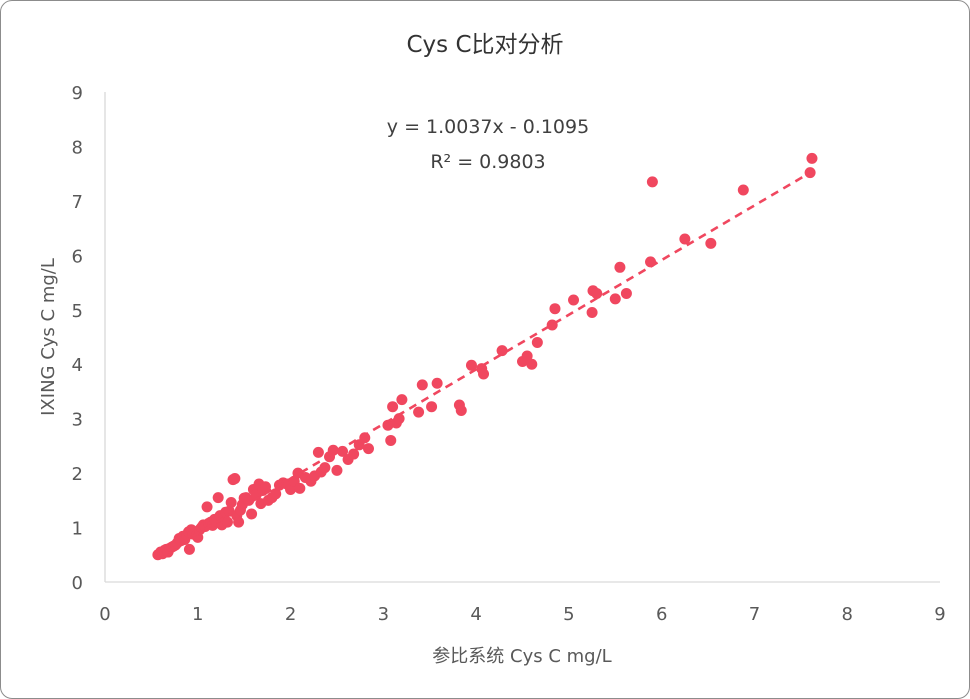 This screenshot has width=970, height=699. I want to click on y-tick-labels: 0 1 2 3 4 5 6 7 8 9, so click(77, 338).